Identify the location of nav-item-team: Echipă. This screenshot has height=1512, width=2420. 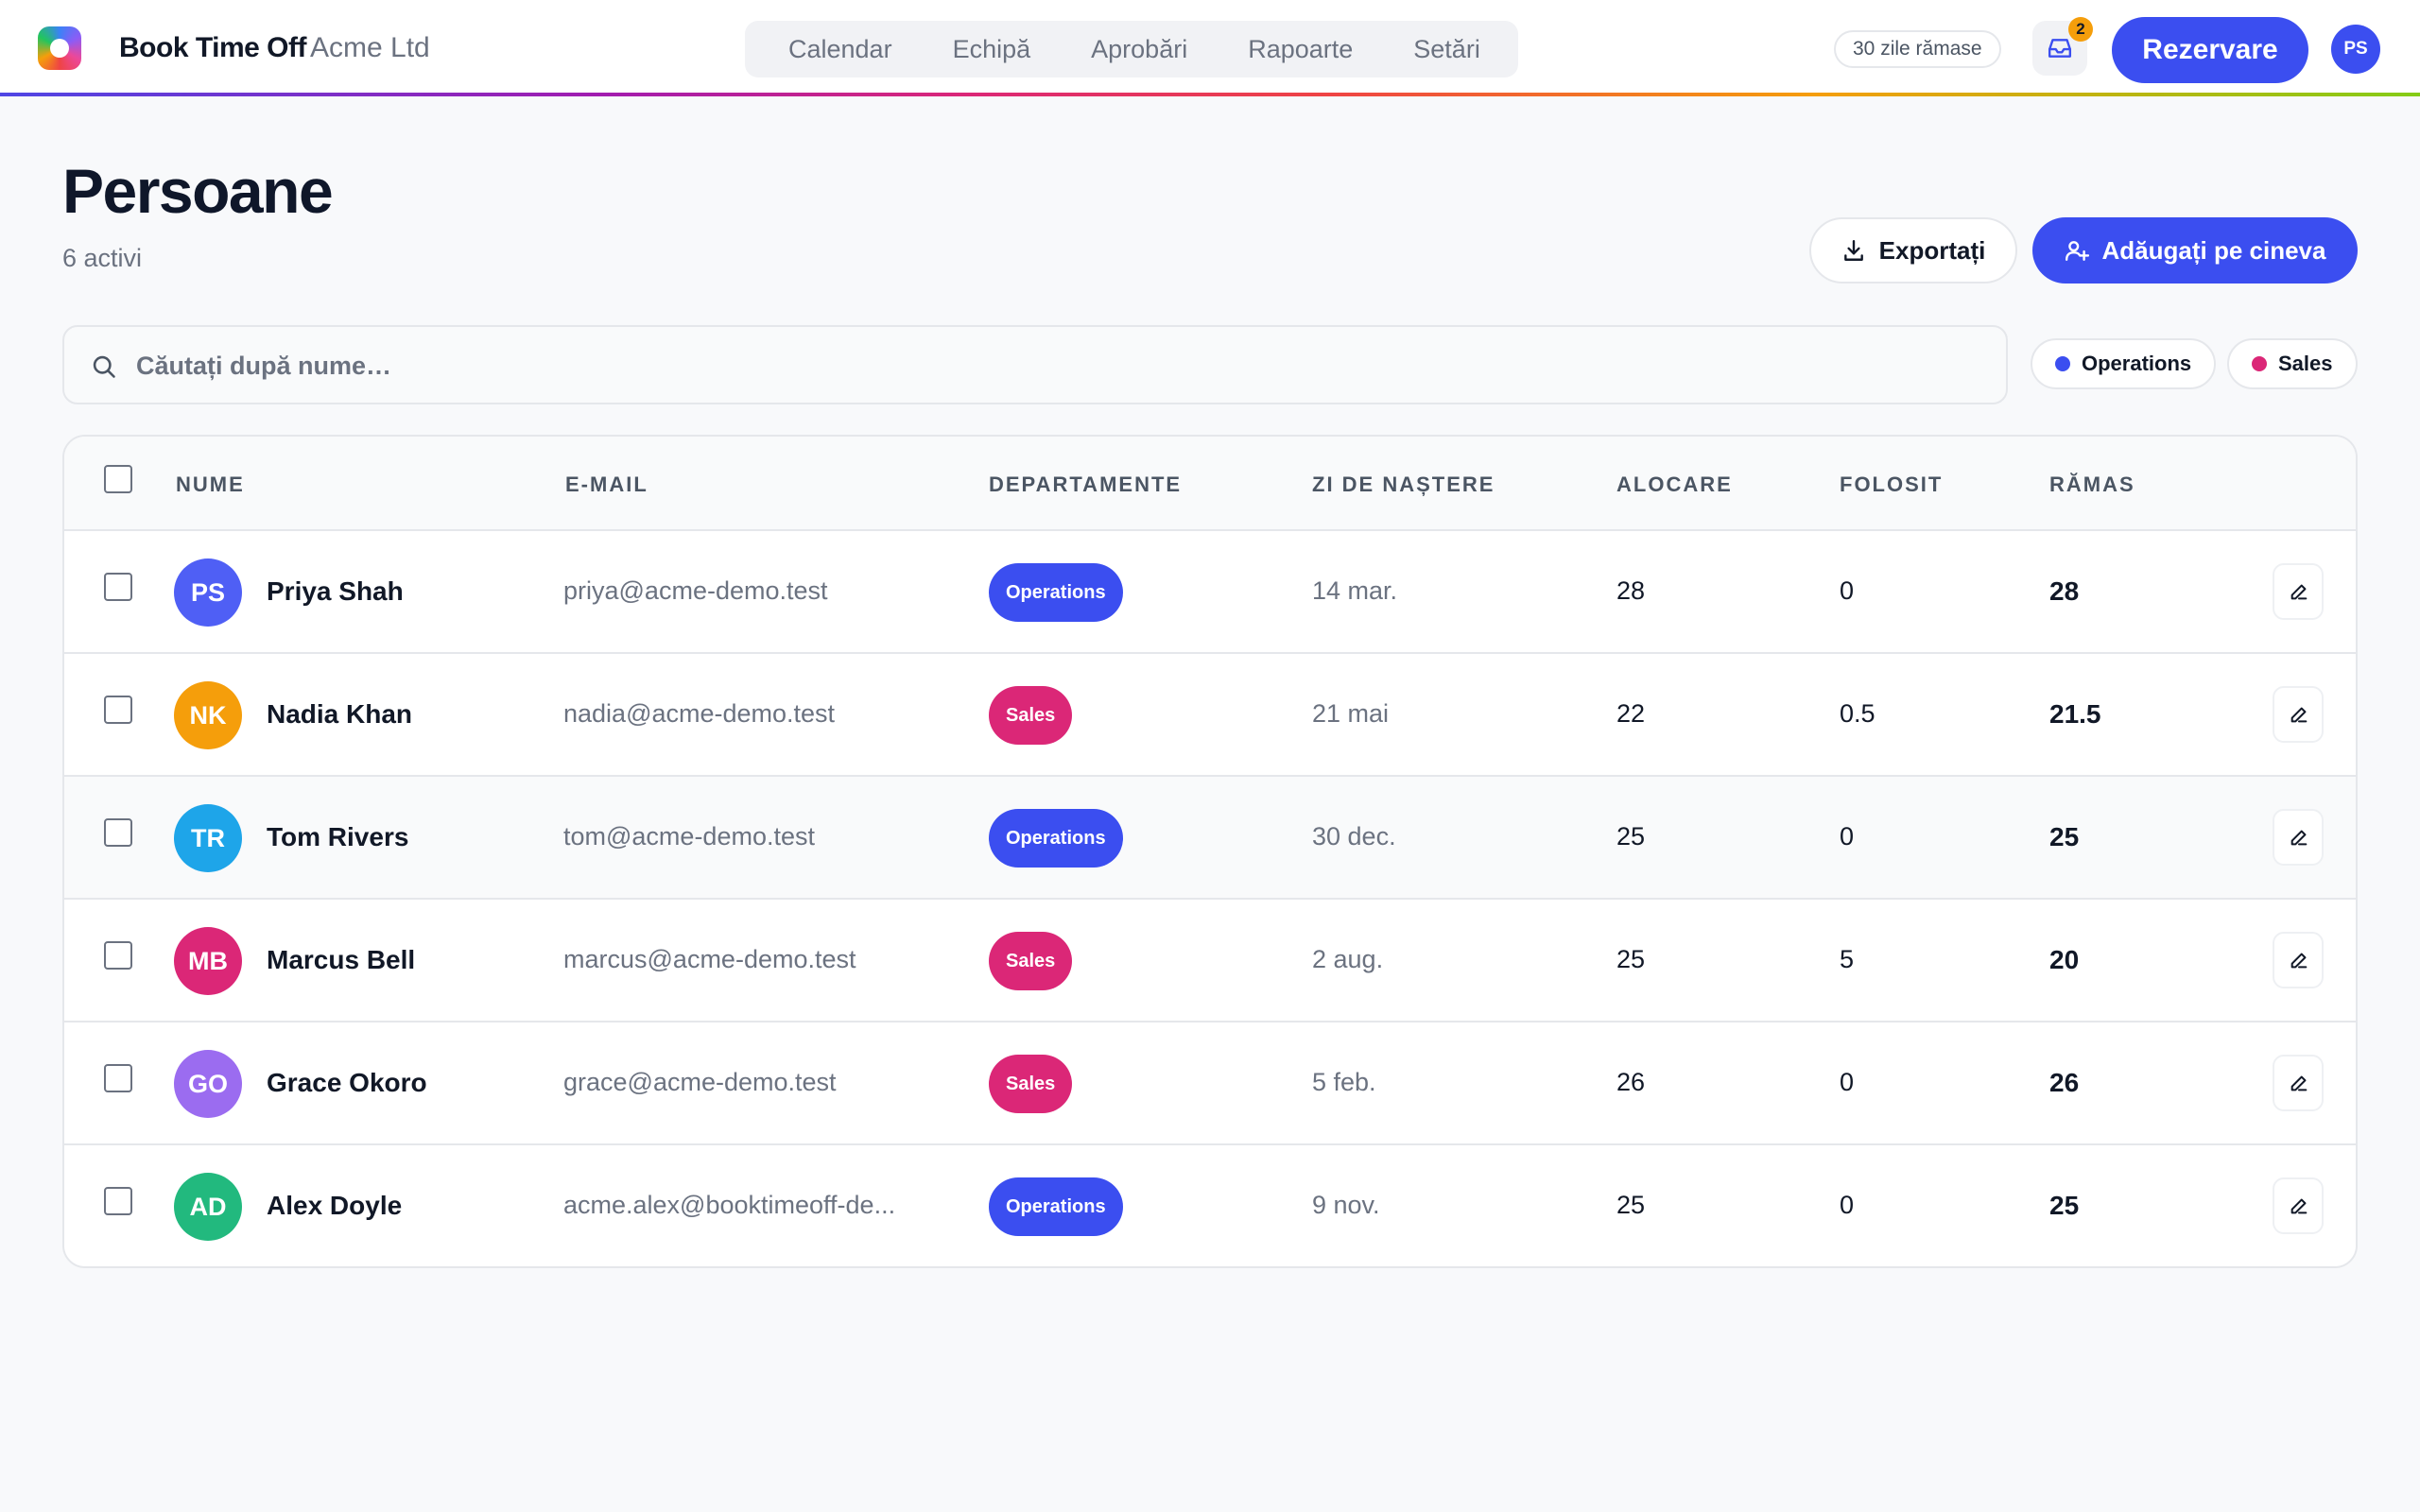
(991, 49).